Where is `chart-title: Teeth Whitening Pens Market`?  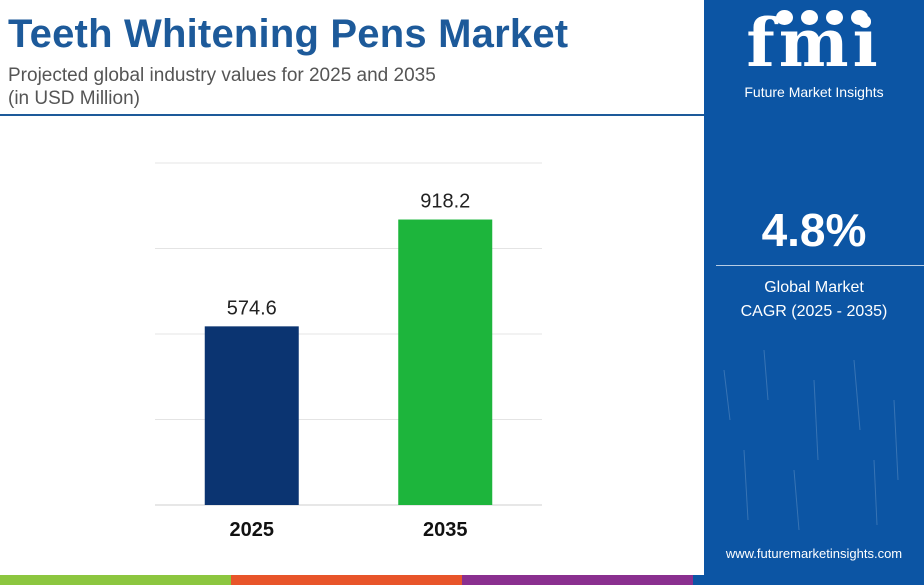 chart-title: Teeth Whitening Pens Market is located at coordinates (288, 34).